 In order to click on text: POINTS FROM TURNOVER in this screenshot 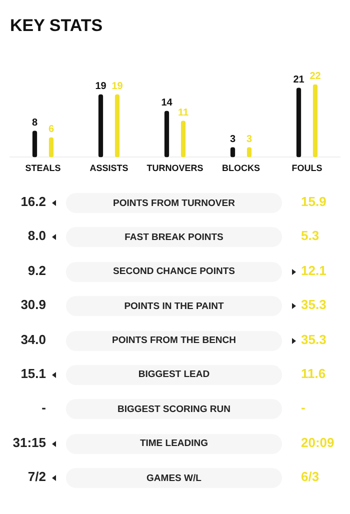, I will do `click(174, 203)`.